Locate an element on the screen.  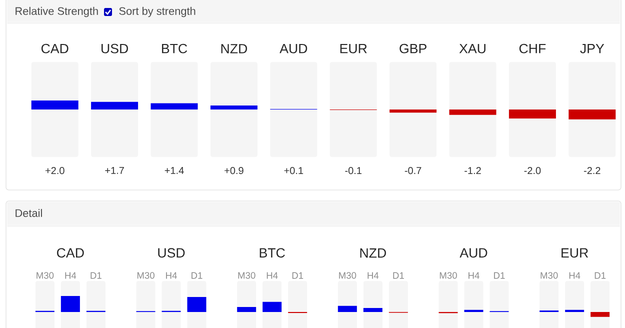
data-label: -1.2 is located at coordinates (472, 170).